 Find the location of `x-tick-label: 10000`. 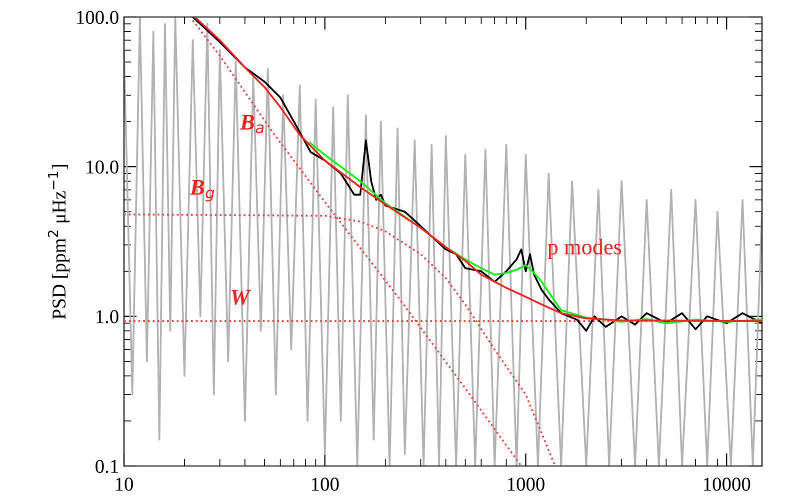

x-tick-label: 10000 is located at coordinates (727, 484).